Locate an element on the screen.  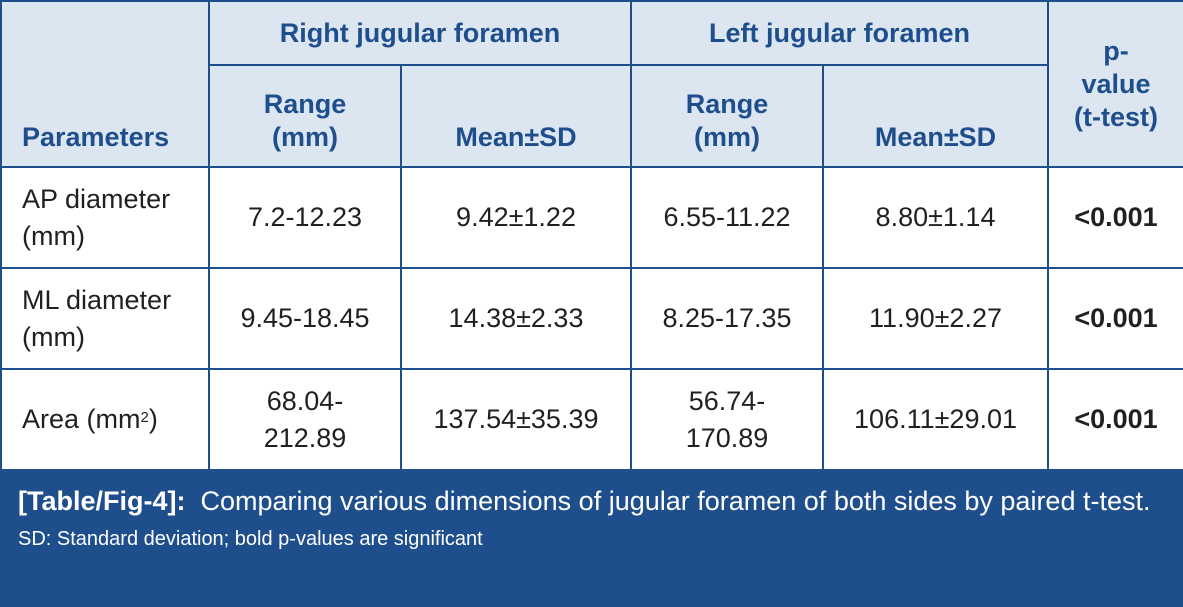
caption-label: [Table/Fig-4]: is located at coordinates (102, 501).